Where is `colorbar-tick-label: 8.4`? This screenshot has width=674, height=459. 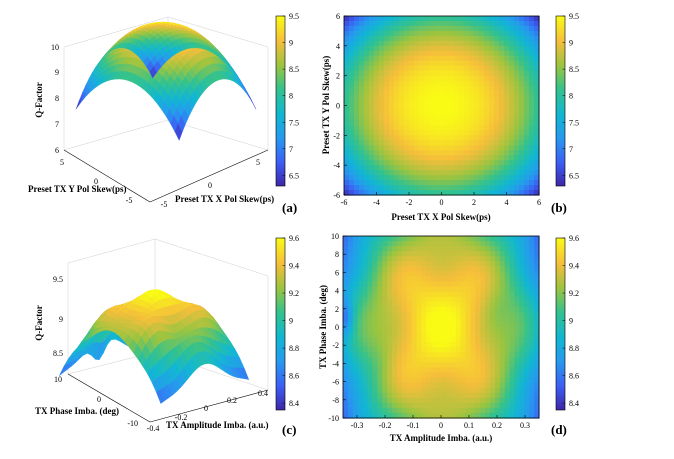 colorbar-tick-label: 8.4 is located at coordinates (574, 403).